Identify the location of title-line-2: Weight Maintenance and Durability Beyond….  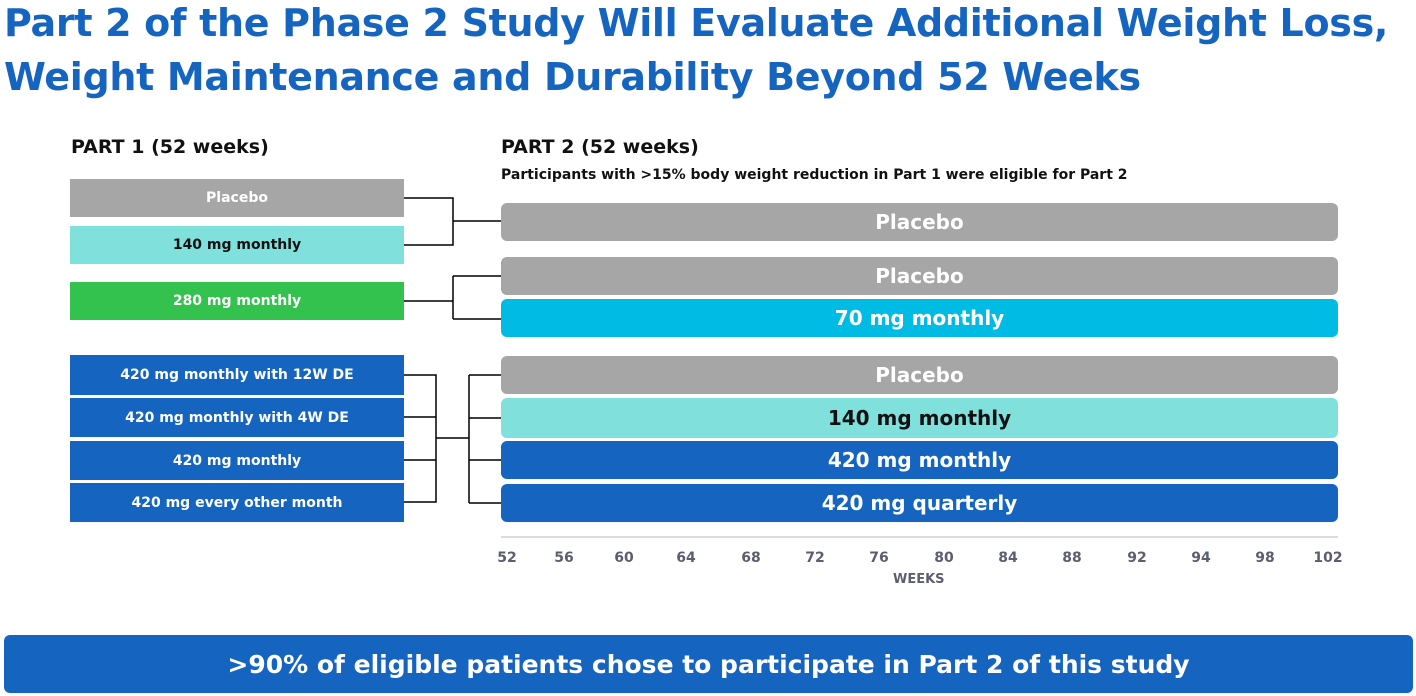
(572, 77).